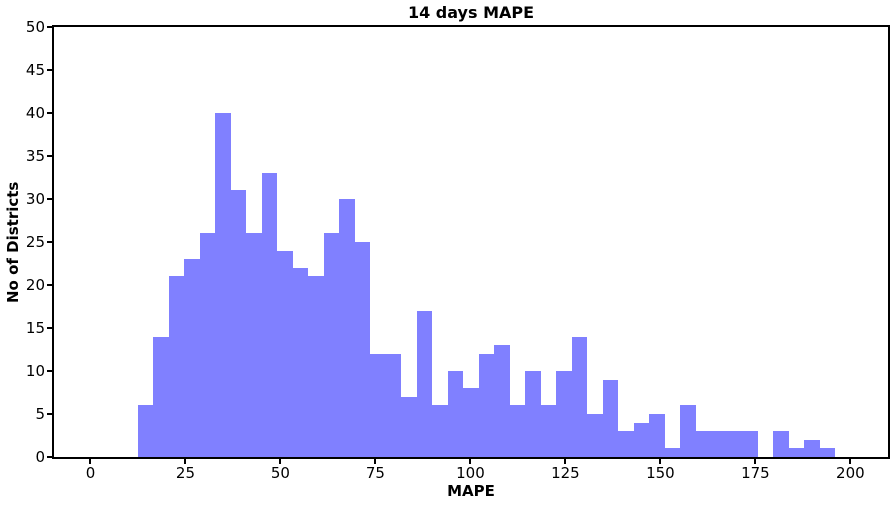 The image size is (896, 508). Describe the element at coordinates (35, 27) in the screenshot. I see `y-tick-label: 50` at that location.